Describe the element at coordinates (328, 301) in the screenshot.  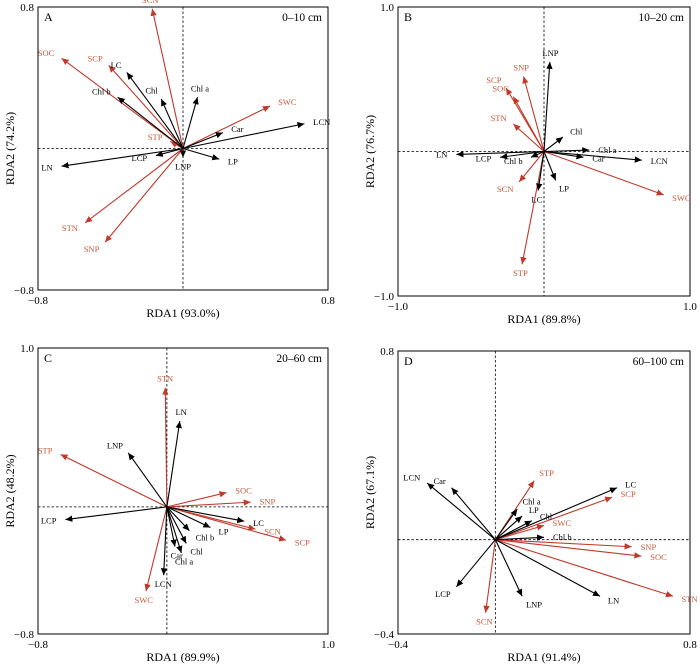
I see `x-tick-label: 0.8` at that location.